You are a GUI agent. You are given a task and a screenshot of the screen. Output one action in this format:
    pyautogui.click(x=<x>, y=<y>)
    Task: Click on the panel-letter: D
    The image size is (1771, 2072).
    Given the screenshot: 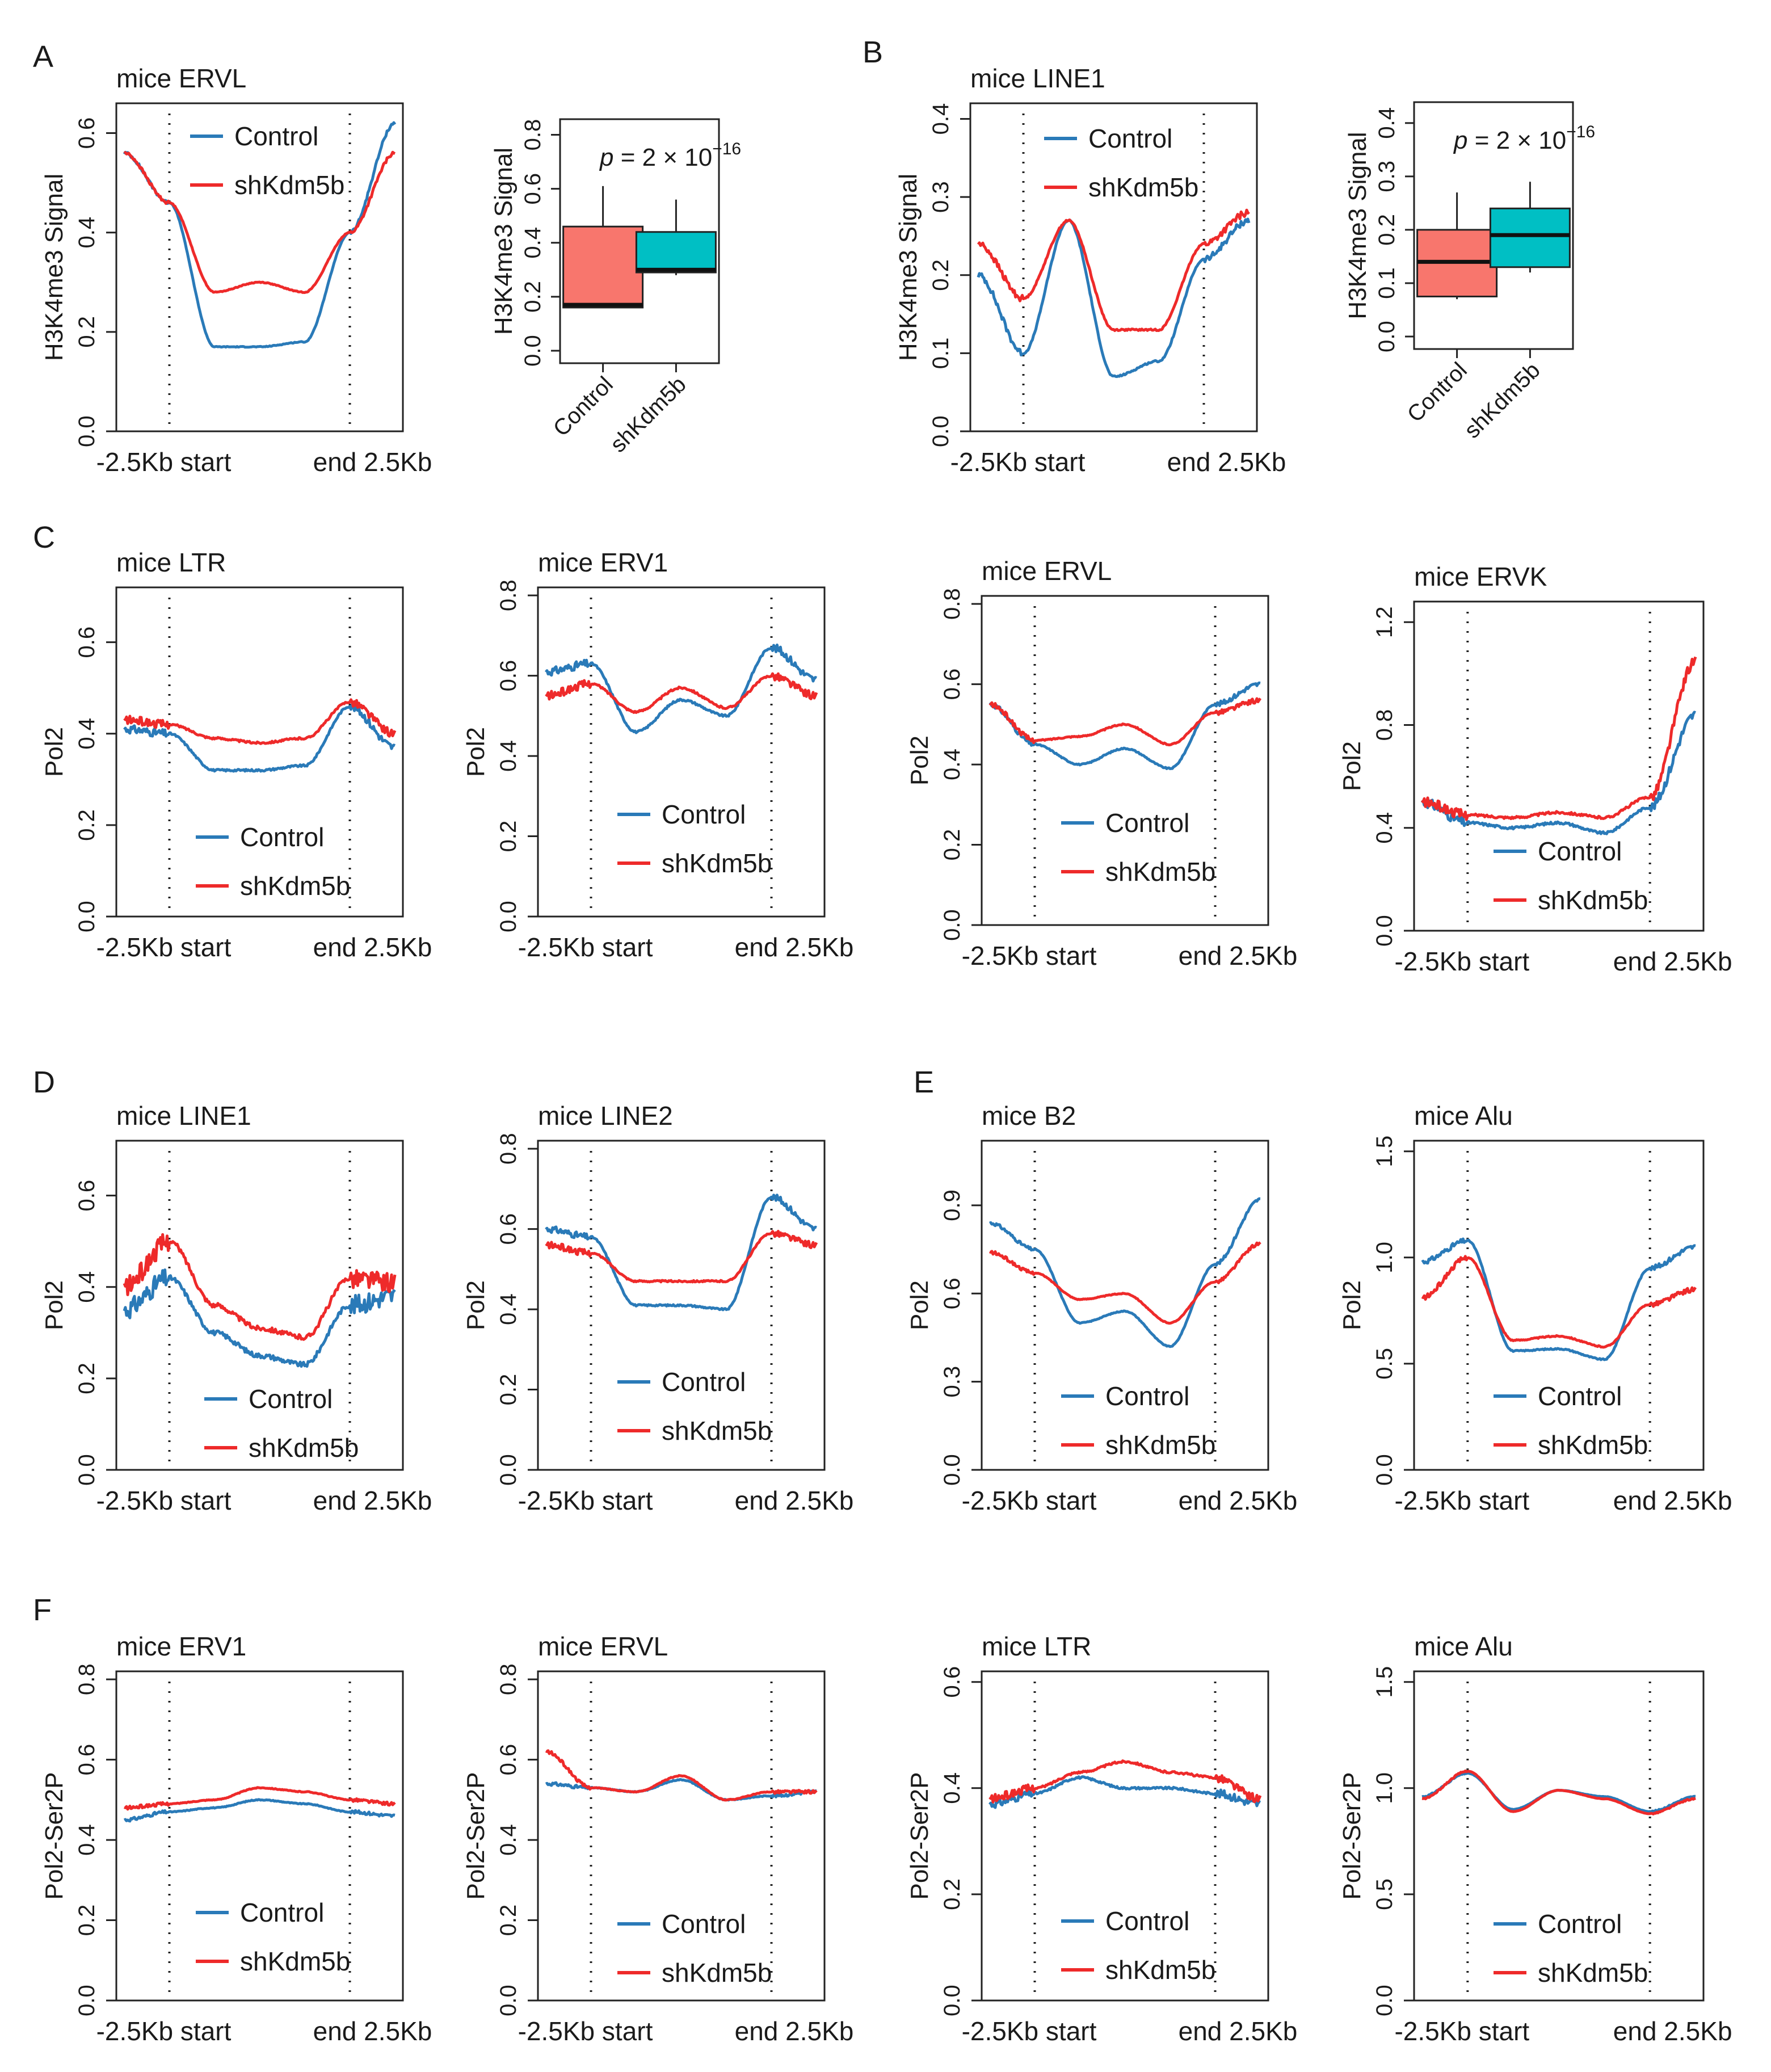 What is the action you would take?
    pyautogui.click(x=44, y=1082)
    